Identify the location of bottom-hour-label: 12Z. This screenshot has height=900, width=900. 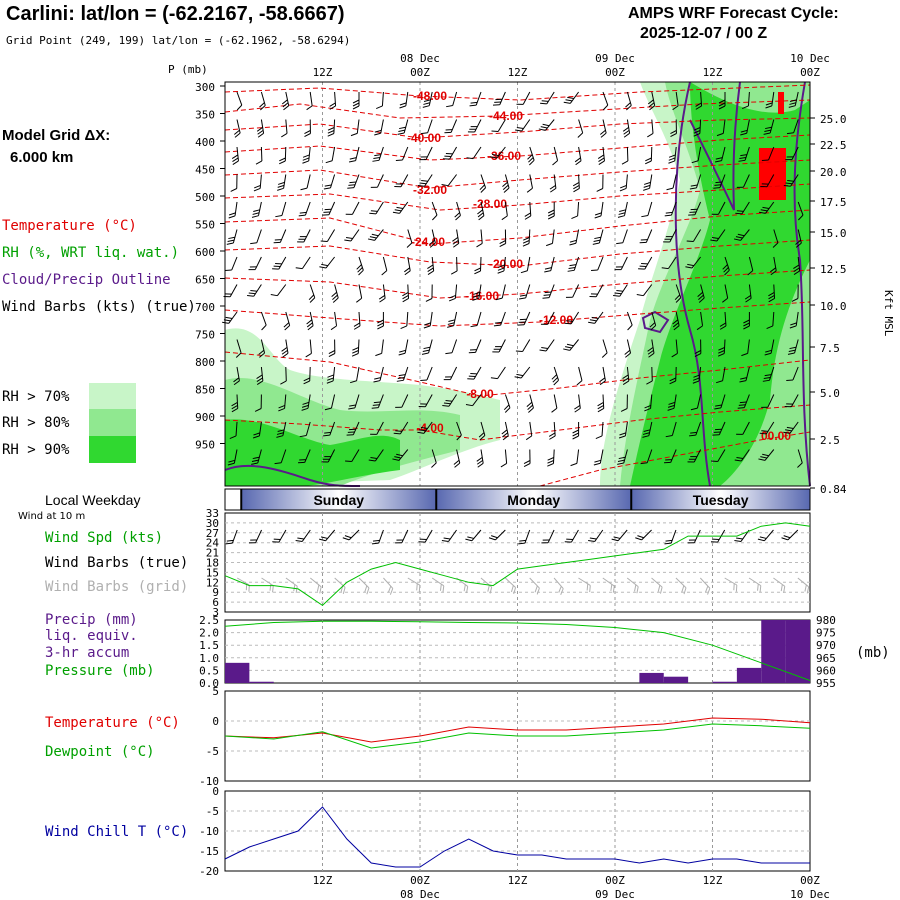
(713, 880).